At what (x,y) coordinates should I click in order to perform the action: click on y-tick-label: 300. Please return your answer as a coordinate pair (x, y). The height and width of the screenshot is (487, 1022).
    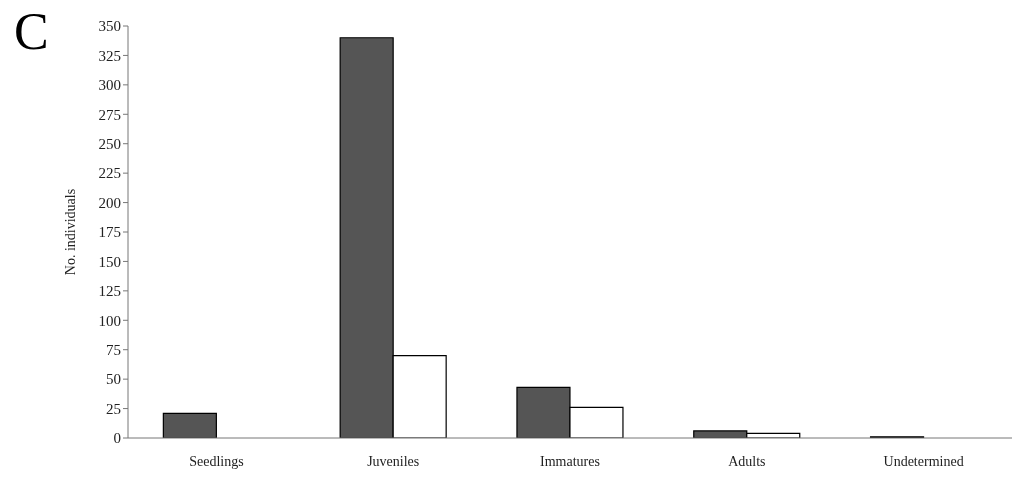
    Looking at the image, I should click on (109, 85).